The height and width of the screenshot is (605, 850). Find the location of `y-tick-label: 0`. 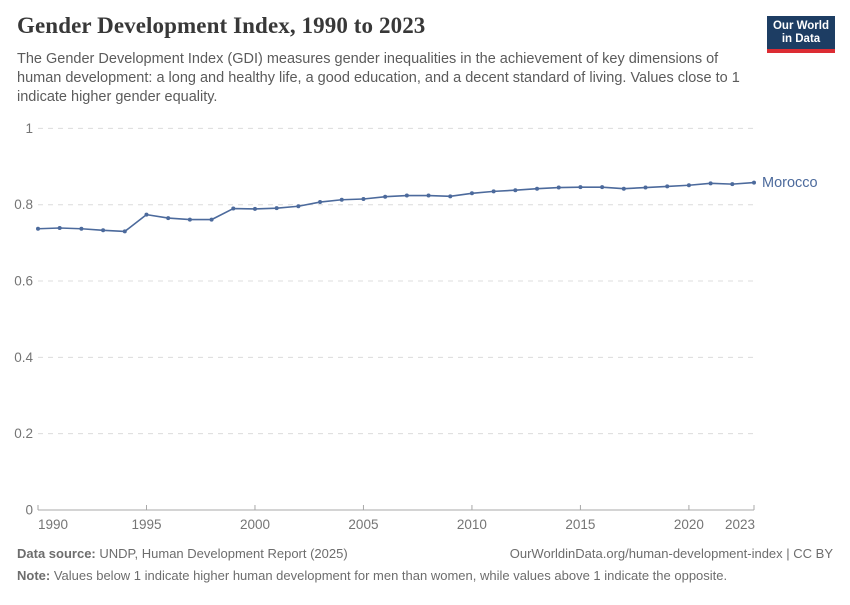

y-tick-label: 0 is located at coordinates (29, 510).